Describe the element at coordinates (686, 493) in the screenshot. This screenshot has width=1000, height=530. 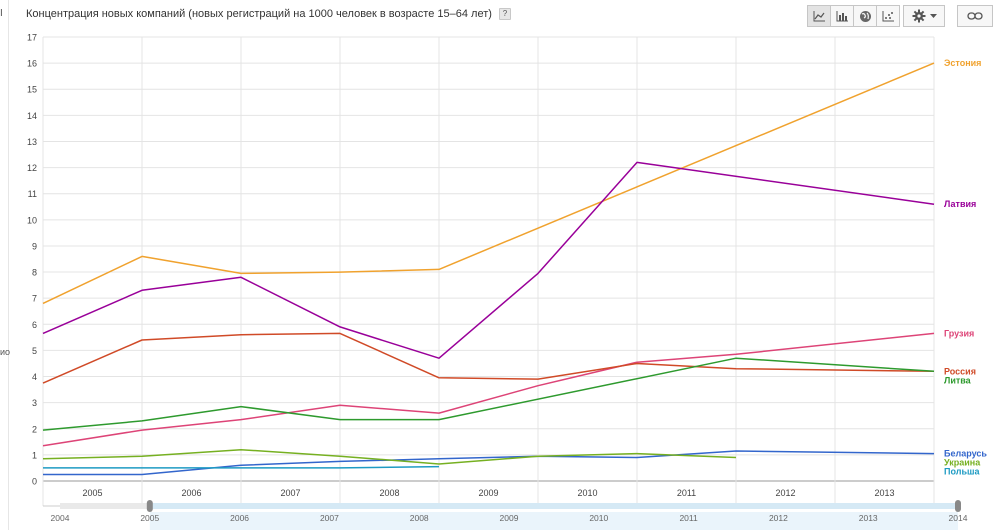
I see `x-tick-label: 2011` at that location.